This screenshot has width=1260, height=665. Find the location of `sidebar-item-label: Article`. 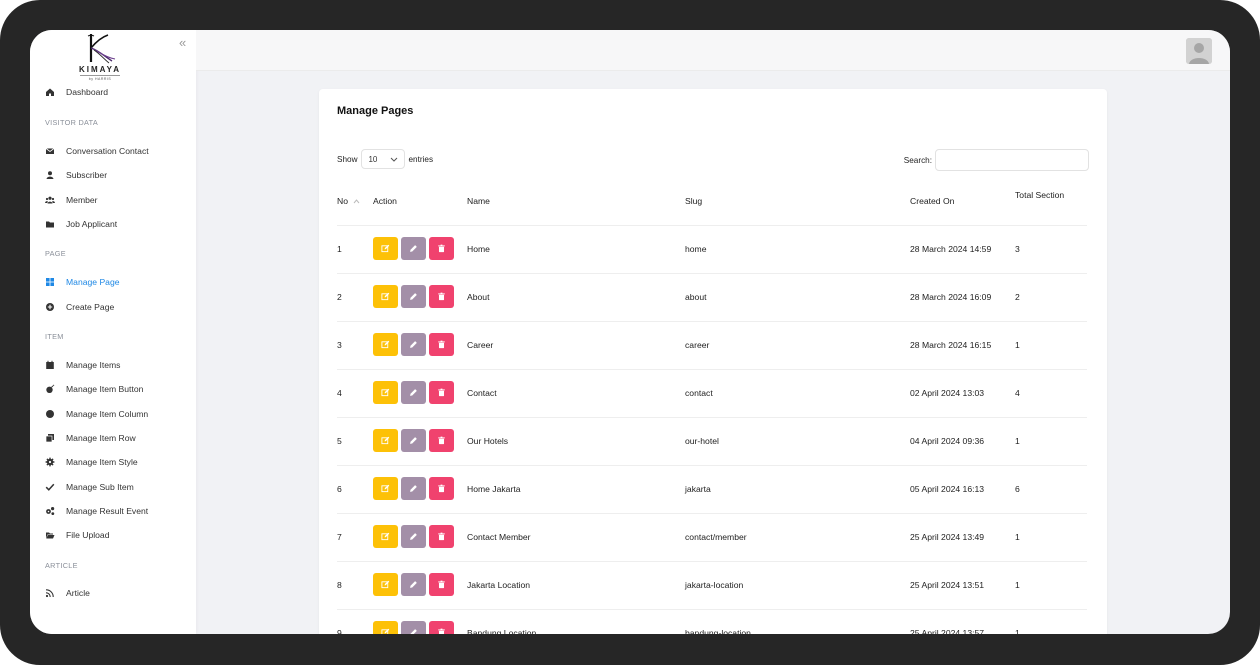

sidebar-item-label: Article is located at coordinates (78, 593).